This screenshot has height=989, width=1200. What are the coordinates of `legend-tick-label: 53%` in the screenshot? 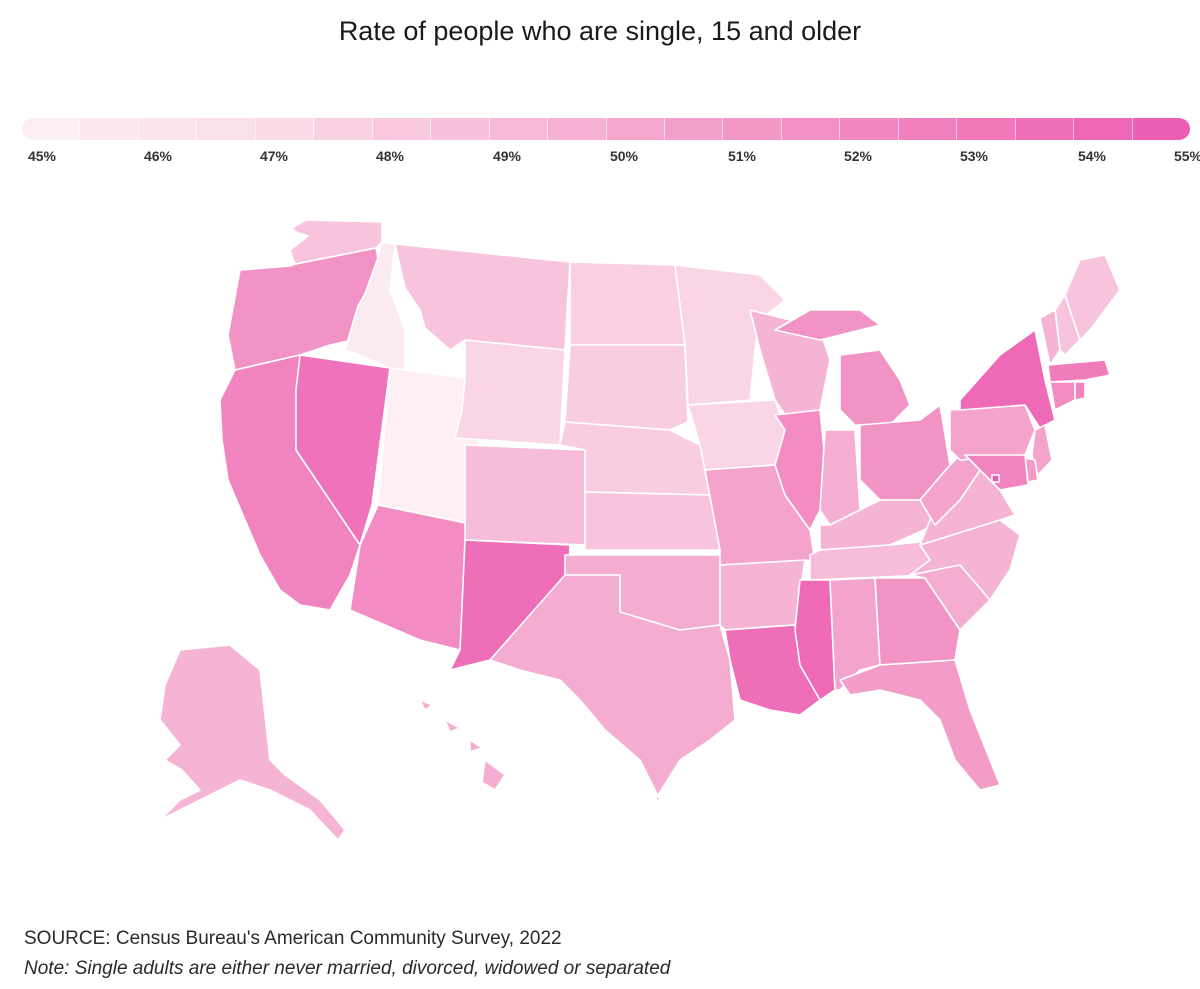 It's located at (974, 156).